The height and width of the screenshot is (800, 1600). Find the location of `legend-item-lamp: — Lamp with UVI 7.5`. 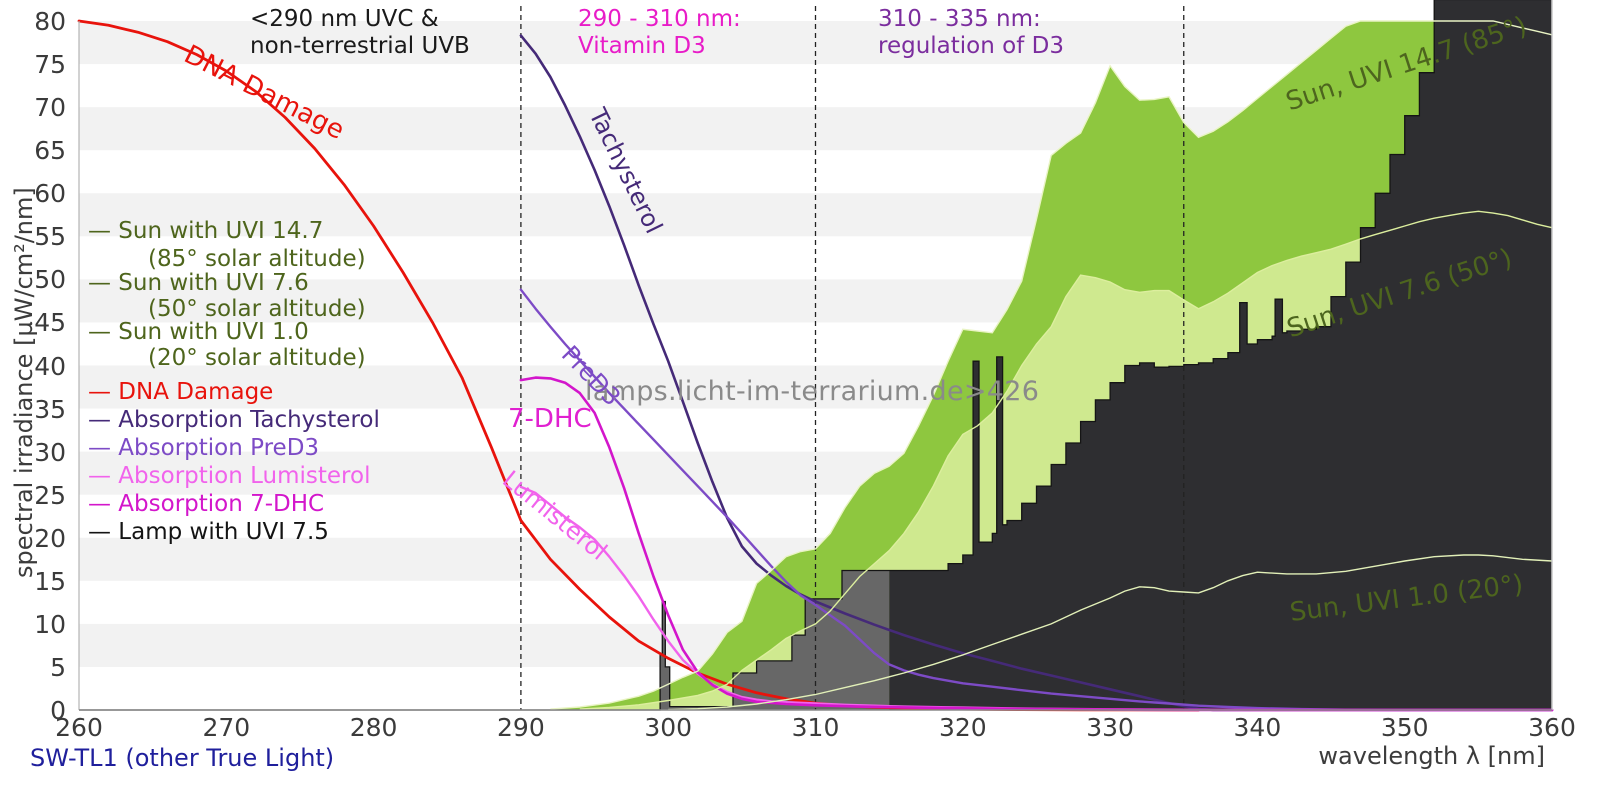

legend-item-lamp: — Lamp with UVI 7.5 is located at coordinates (208, 532).